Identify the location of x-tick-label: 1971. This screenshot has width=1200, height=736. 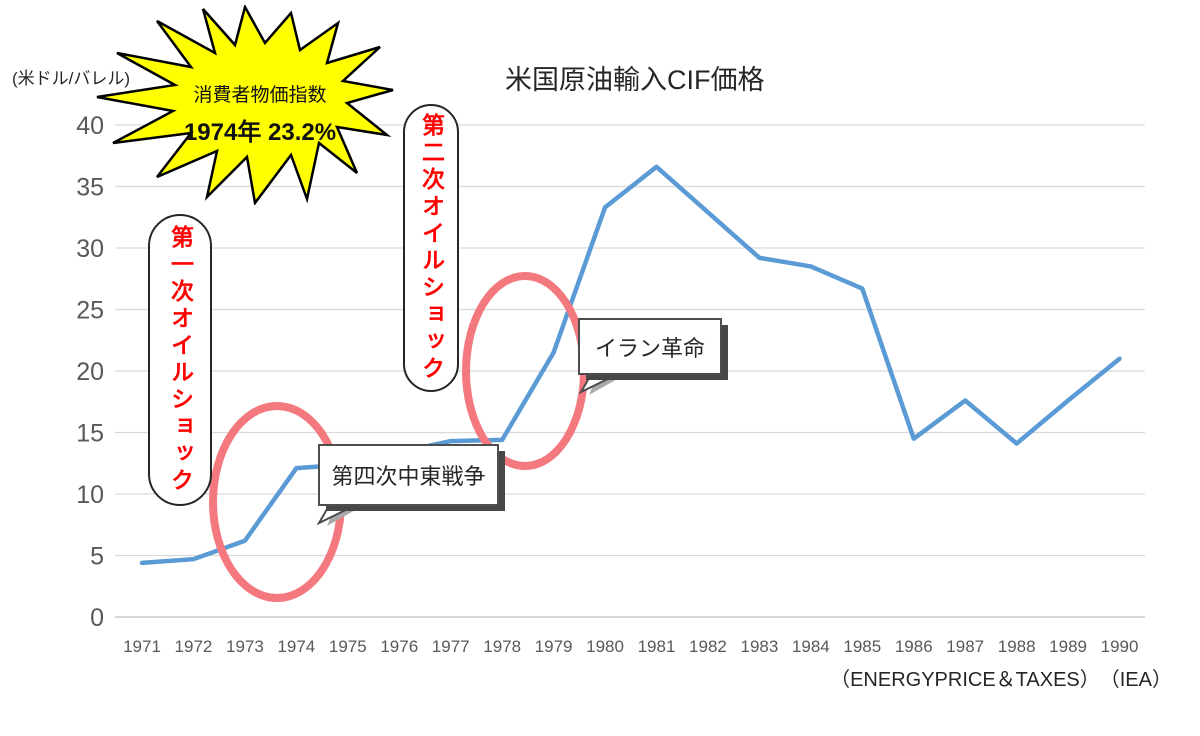
(142, 646).